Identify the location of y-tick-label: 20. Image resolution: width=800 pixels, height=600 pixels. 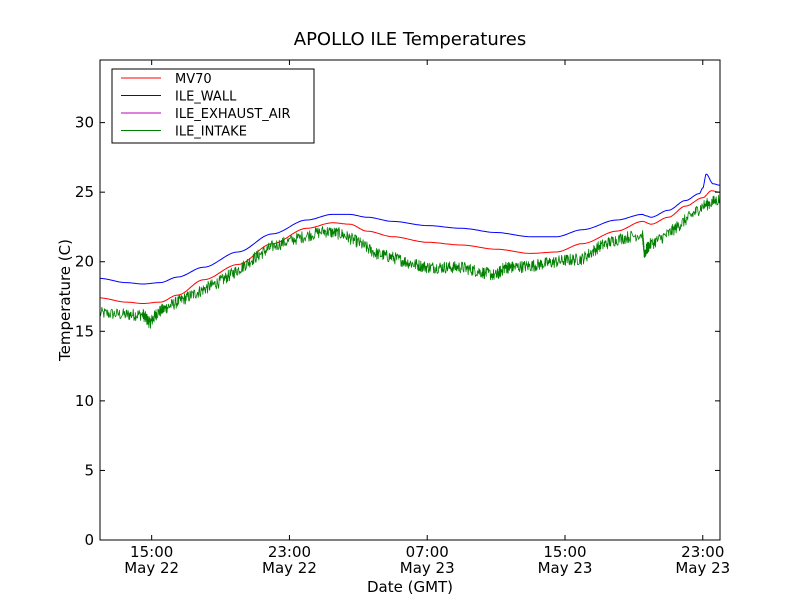
(84, 262).